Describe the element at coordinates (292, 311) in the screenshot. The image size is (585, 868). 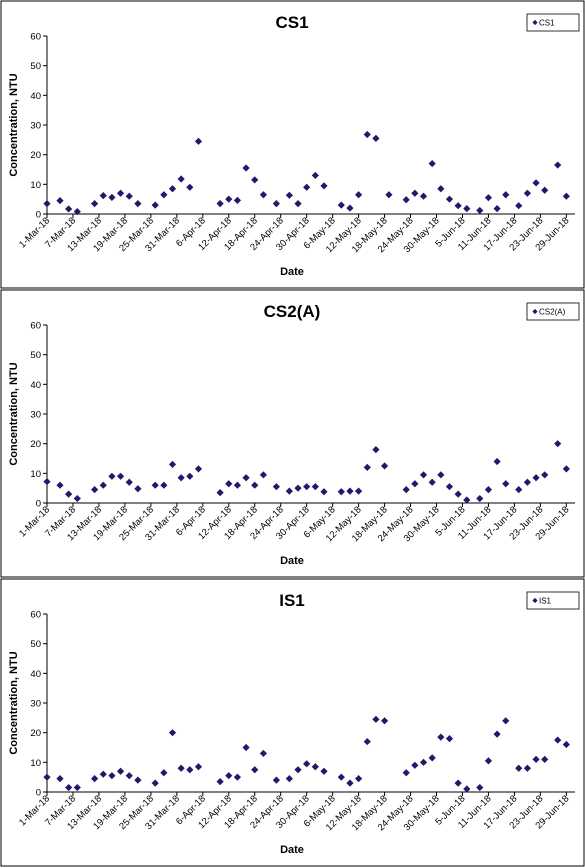
I see `chart-title: CS2(A)` at that location.